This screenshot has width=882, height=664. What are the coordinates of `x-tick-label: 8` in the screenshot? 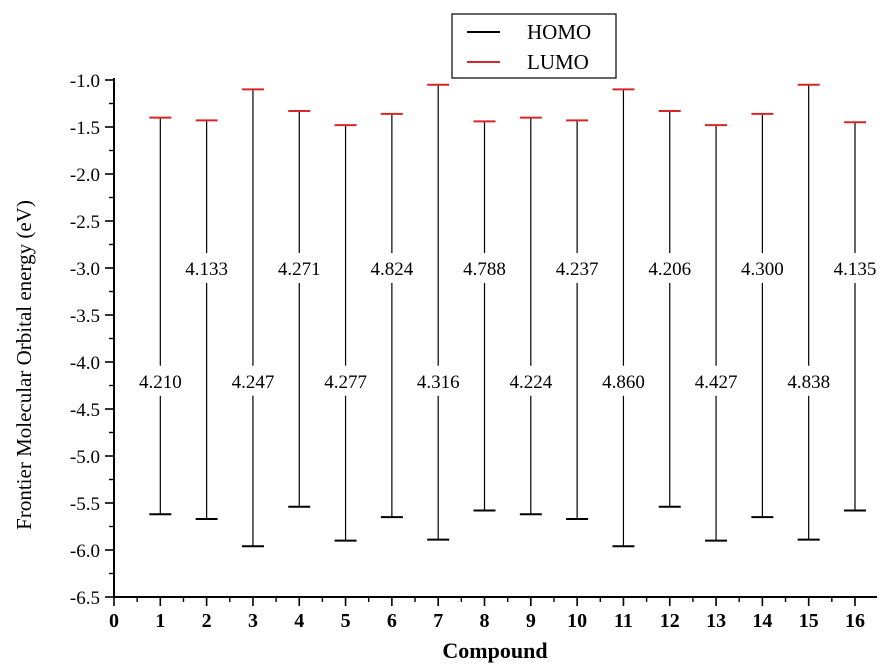 It's located at (485, 621).